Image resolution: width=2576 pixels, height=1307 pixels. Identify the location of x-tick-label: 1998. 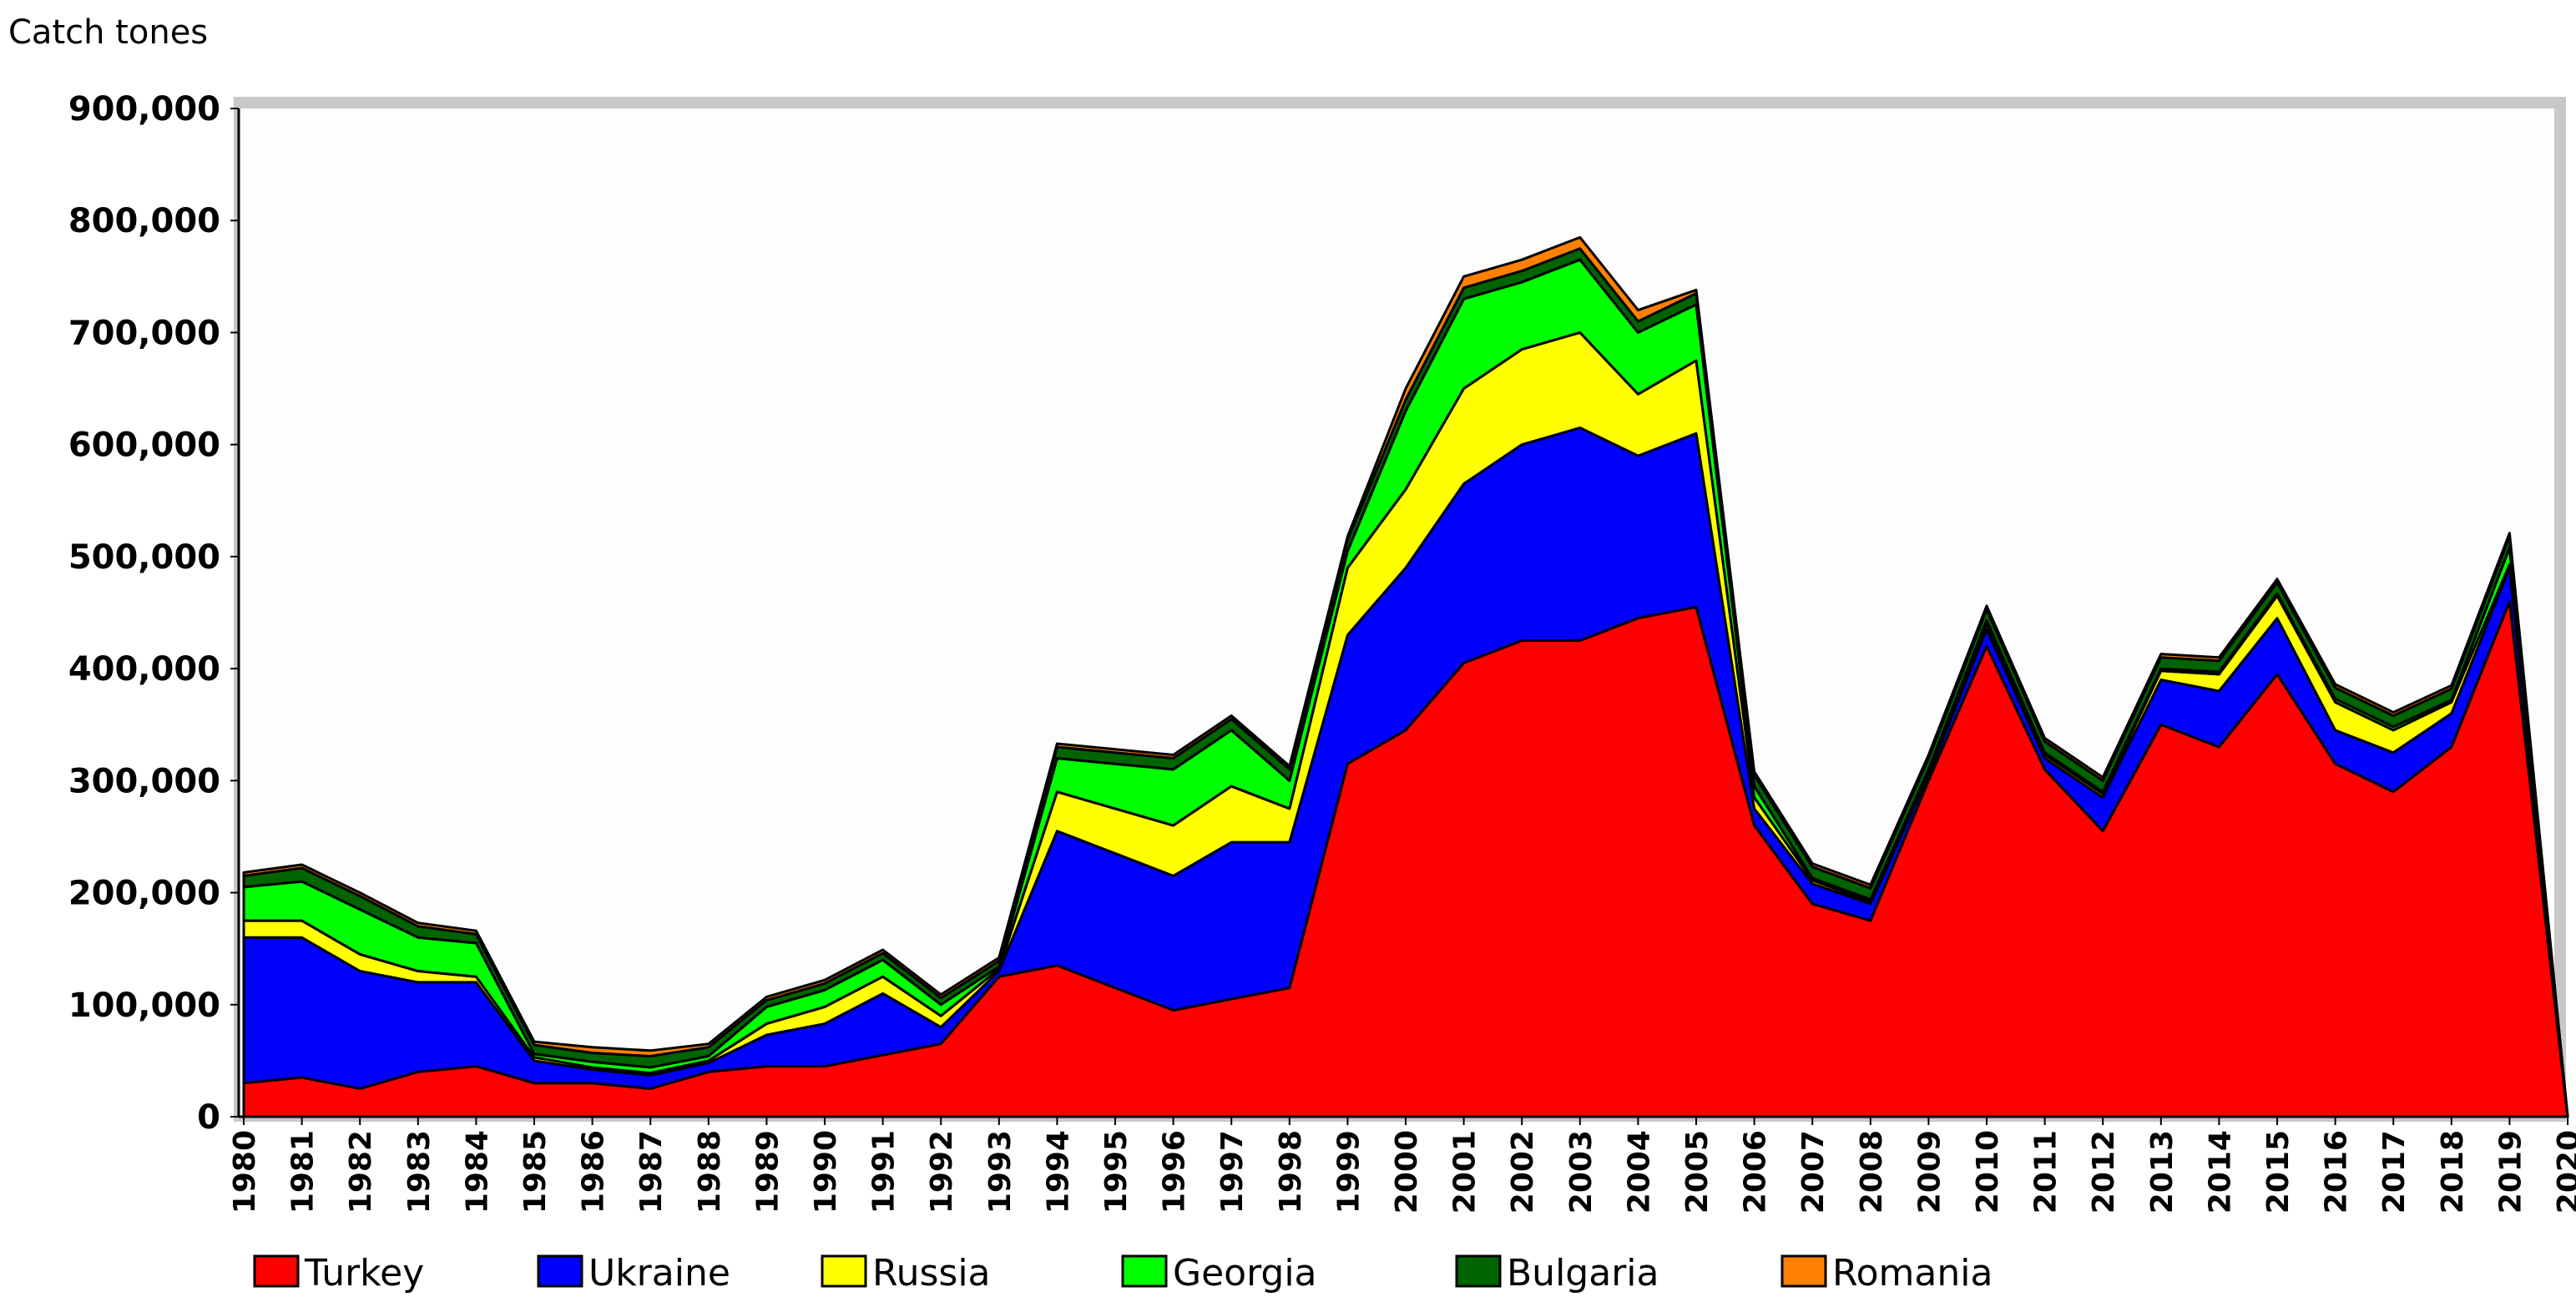
(1291, 1172).